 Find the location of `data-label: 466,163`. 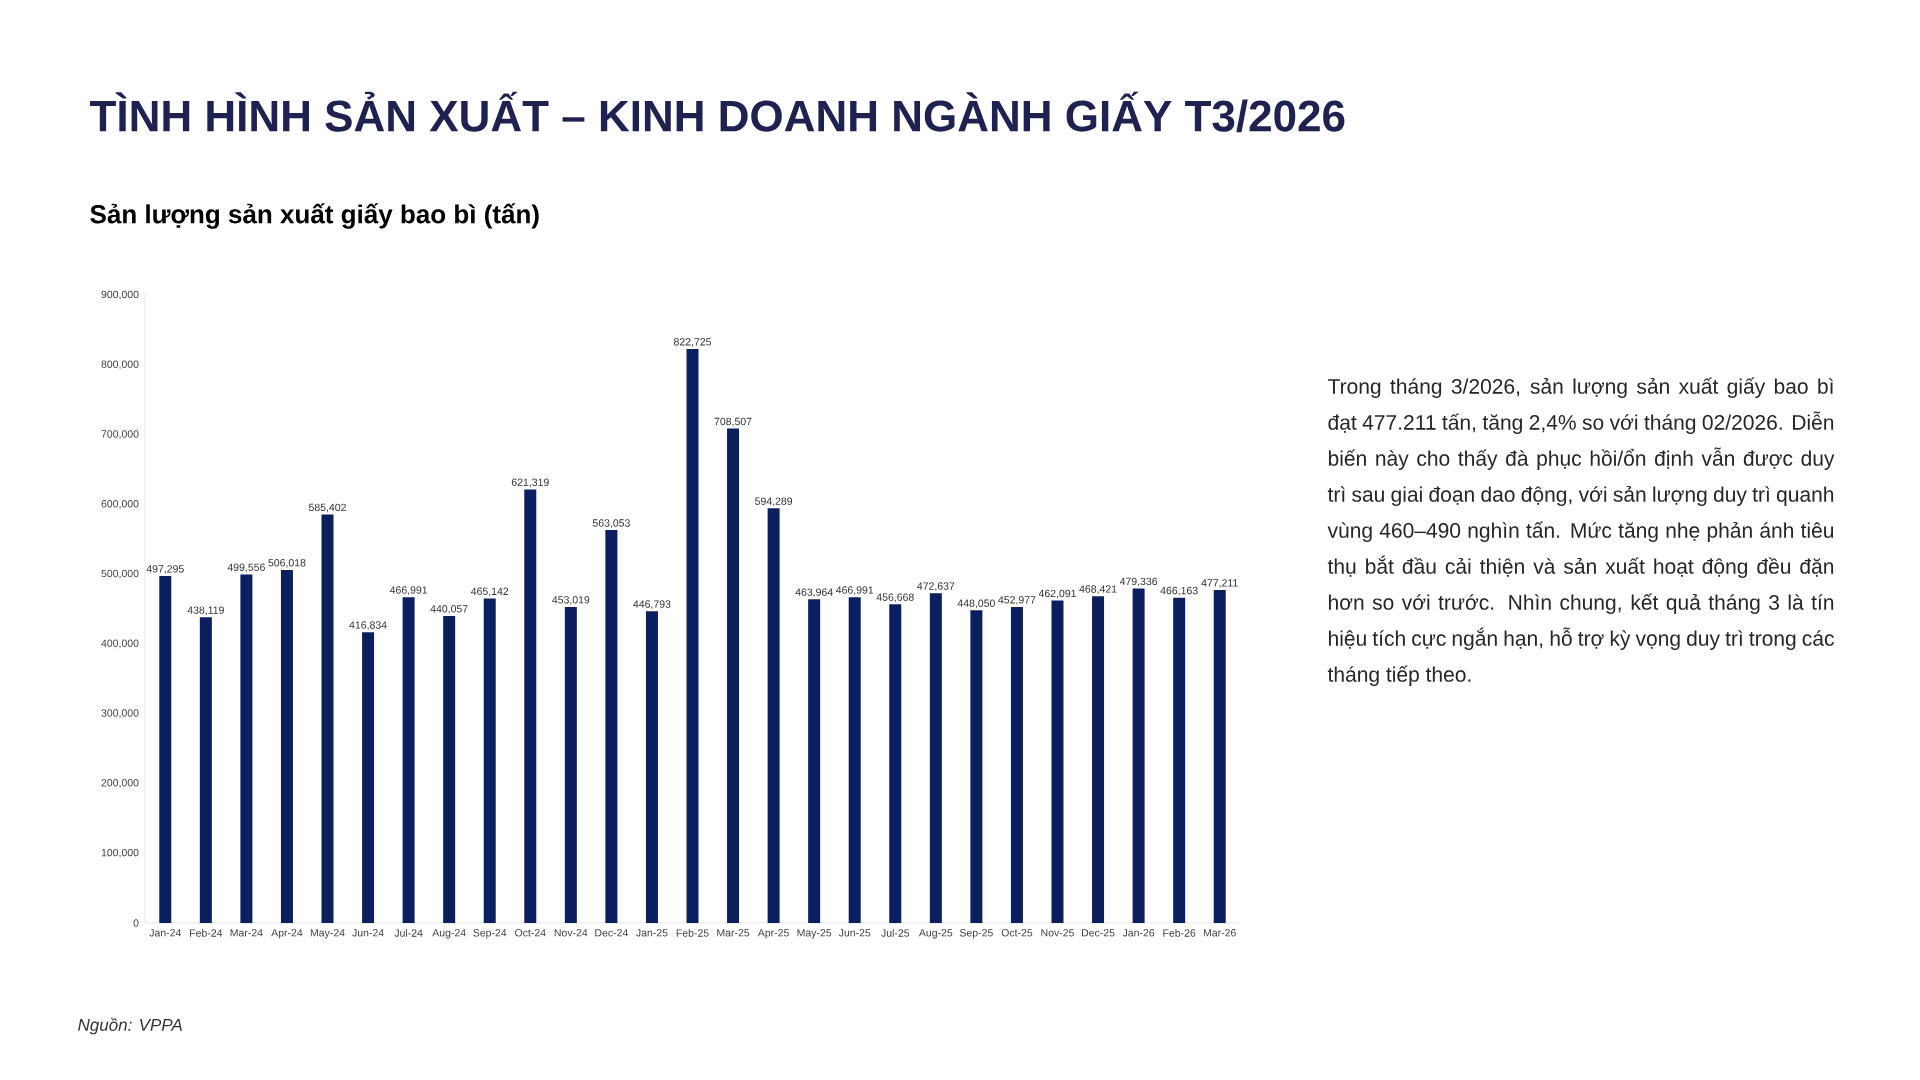

data-label: 466,163 is located at coordinates (1179, 591).